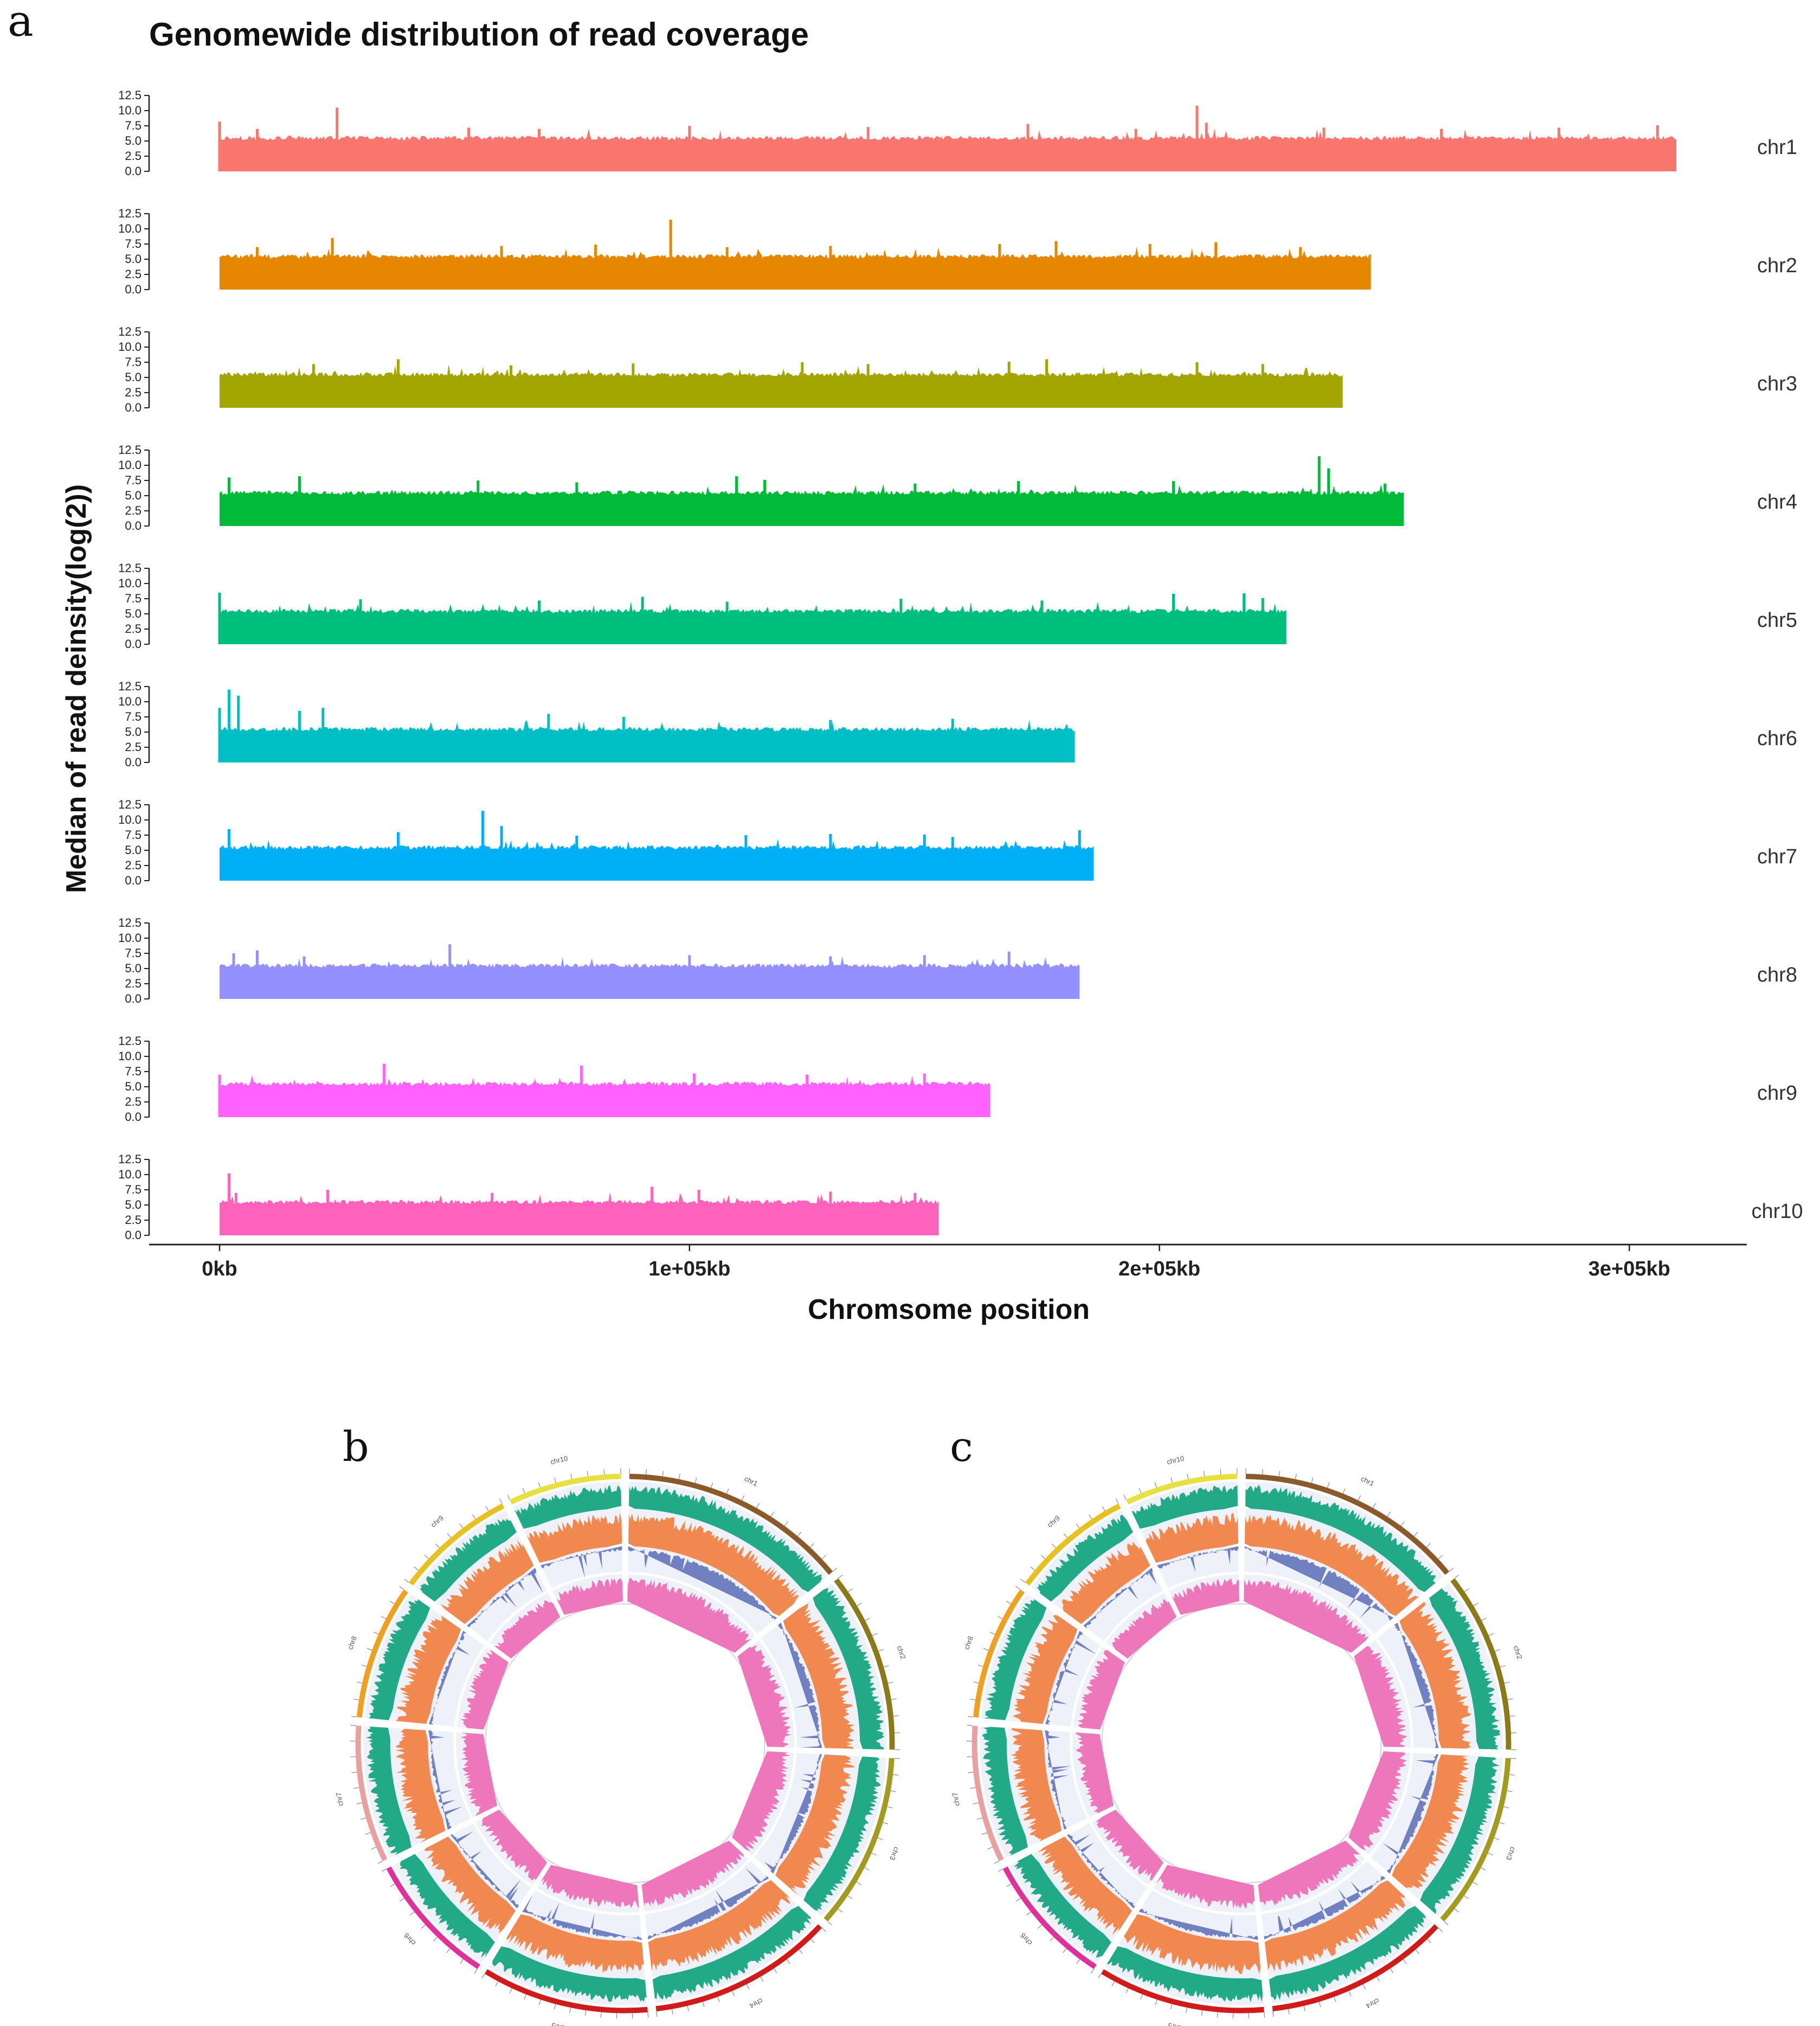  What do you see at coordinates (1198, 1559) in the screenshot?
I see `track-methylation-chr10` at bounding box center [1198, 1559].